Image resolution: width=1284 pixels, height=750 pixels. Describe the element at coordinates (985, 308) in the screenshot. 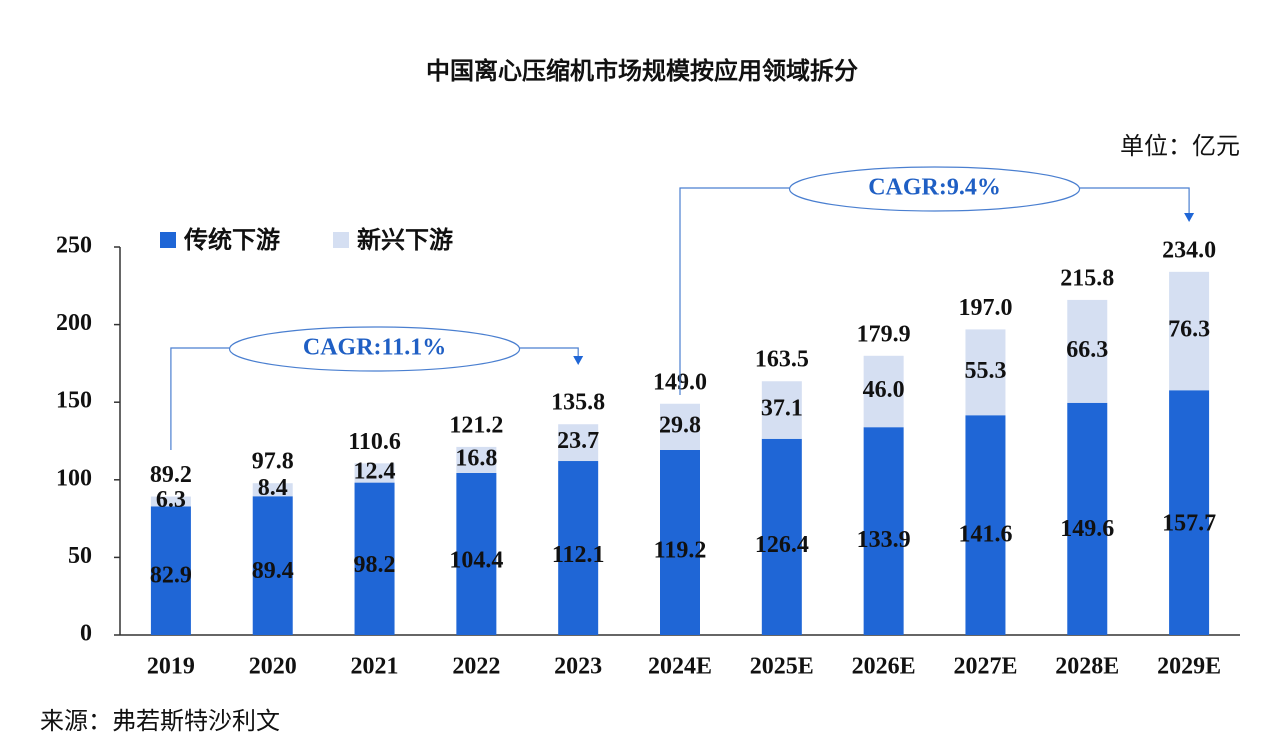

I see `total-label: 197.0` at that location.